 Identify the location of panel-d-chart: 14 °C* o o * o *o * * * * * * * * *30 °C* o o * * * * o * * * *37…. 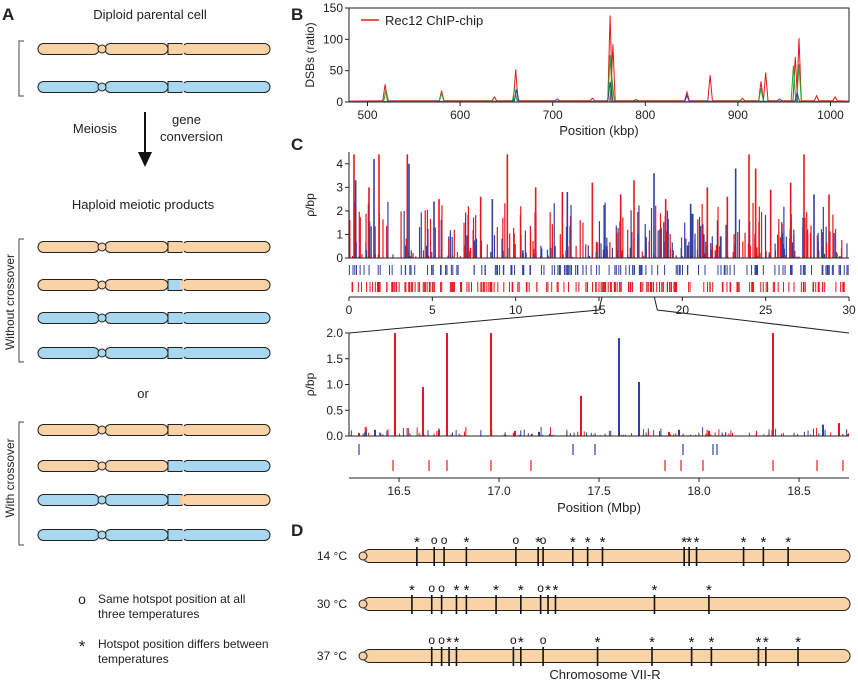
(584, 599).